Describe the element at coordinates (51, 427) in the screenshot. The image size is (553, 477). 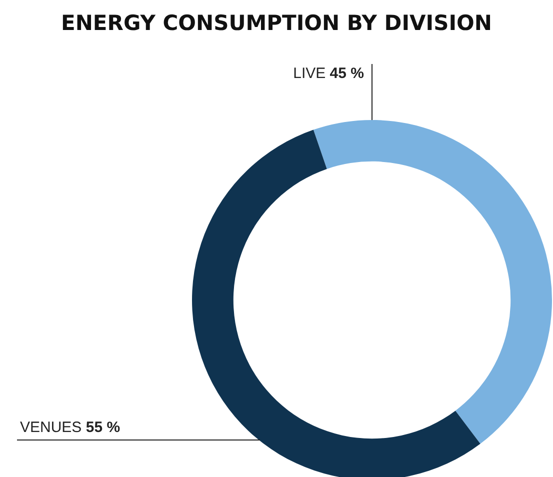
I see `slice-label: VENUES` at that location.